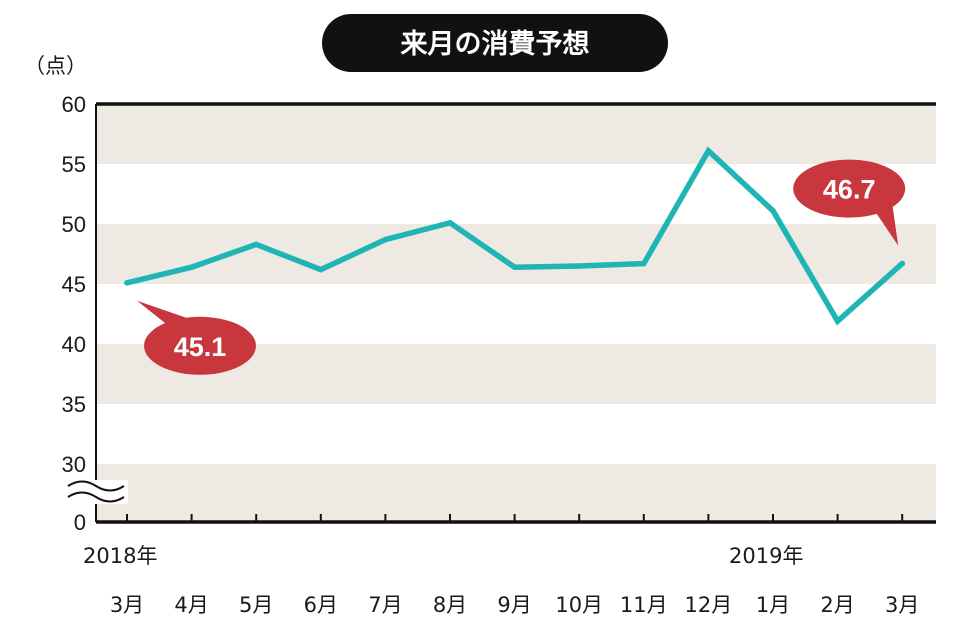 This screenshot has height=630, width=980. Describe the element at coordinates (514, 605) in the screenshot. I see `x-tick-label: 9月` at that location.